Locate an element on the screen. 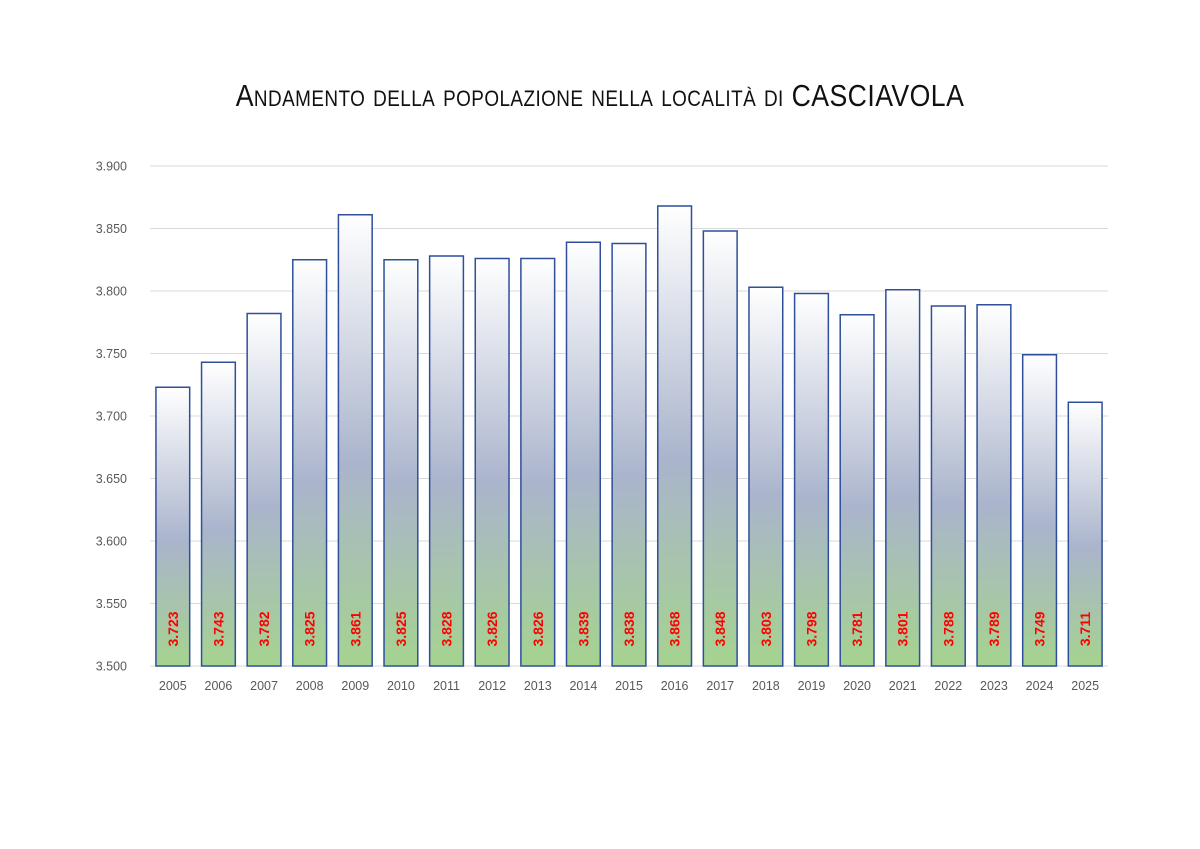  bar-2013 is located at coordinates (538, 462).